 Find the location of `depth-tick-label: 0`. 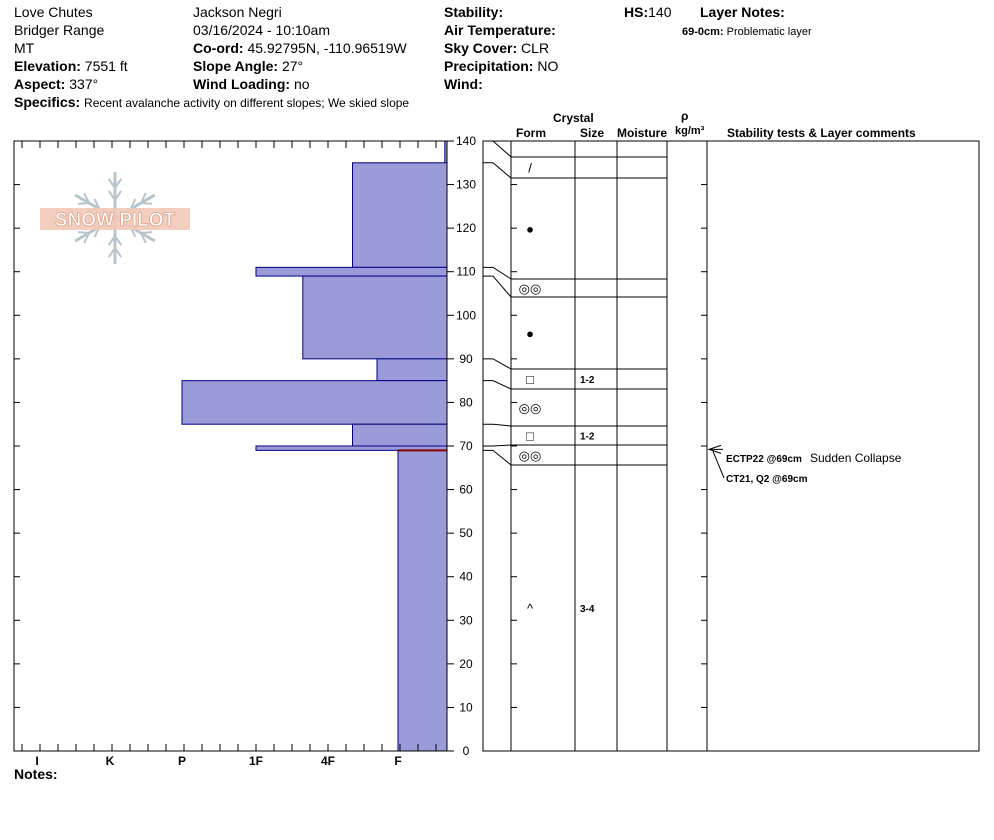

depth-tick-label: 0 is located at coordinates (466, 751).